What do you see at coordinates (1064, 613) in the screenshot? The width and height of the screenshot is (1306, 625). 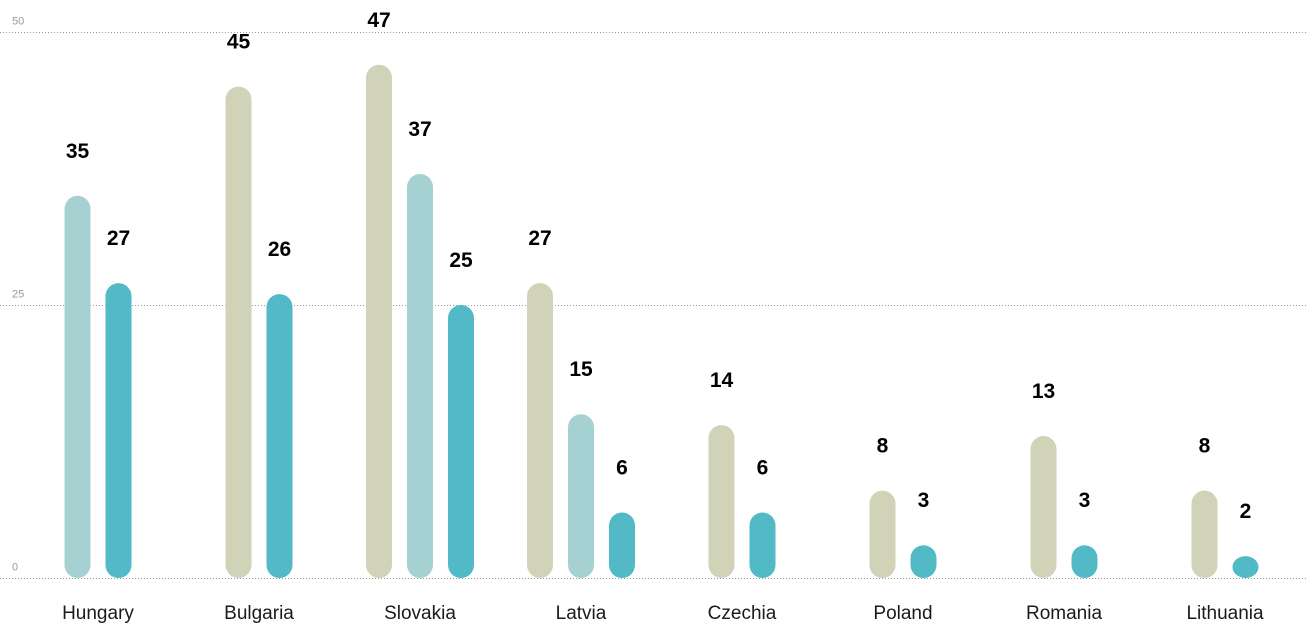 I see `category-label-romania: Romania` at bounding box center [1064, 613].